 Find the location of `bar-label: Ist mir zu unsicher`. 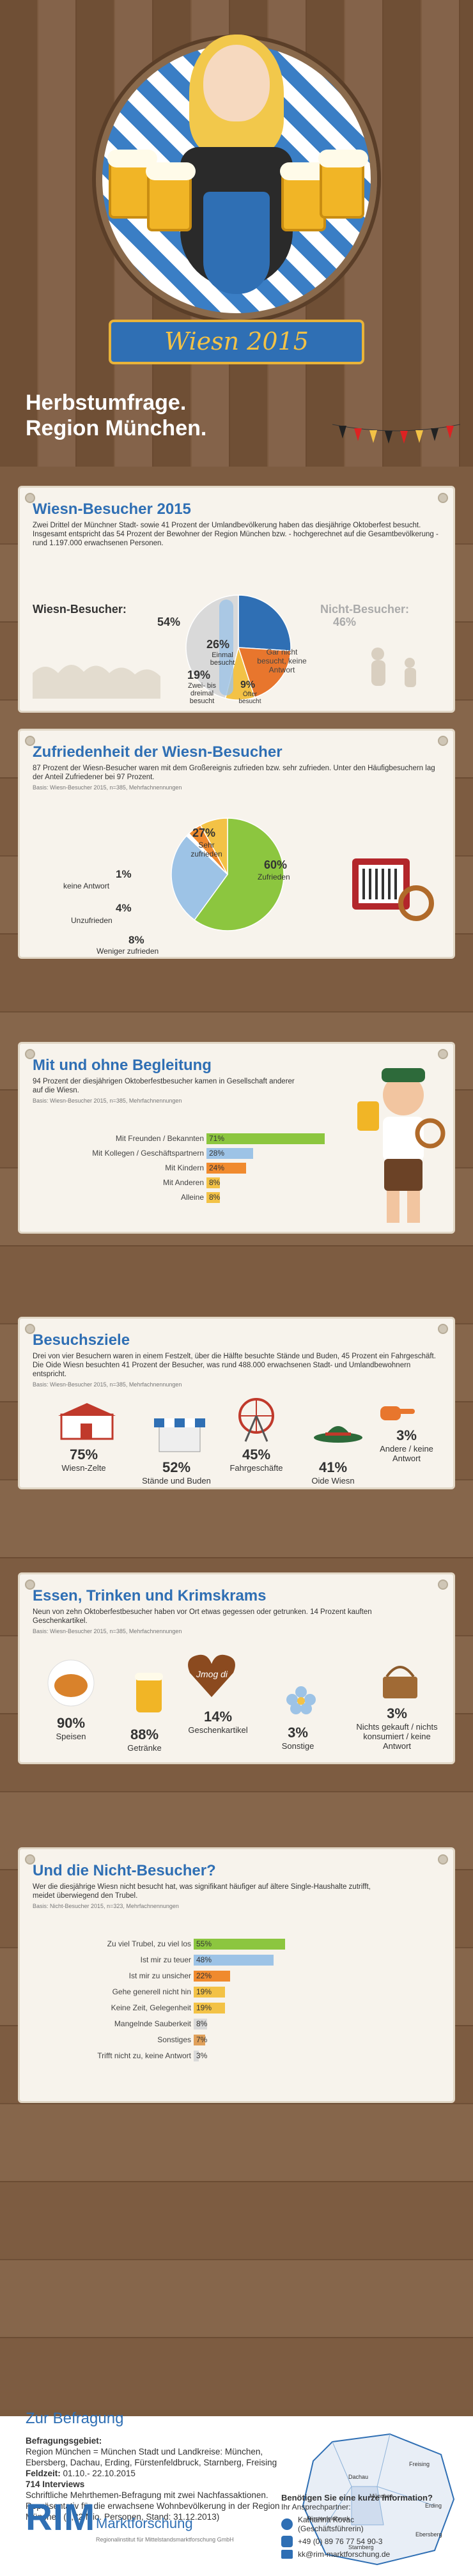

bar-label: Ist mir zu unsicher is located at coordinates (159, 1975).